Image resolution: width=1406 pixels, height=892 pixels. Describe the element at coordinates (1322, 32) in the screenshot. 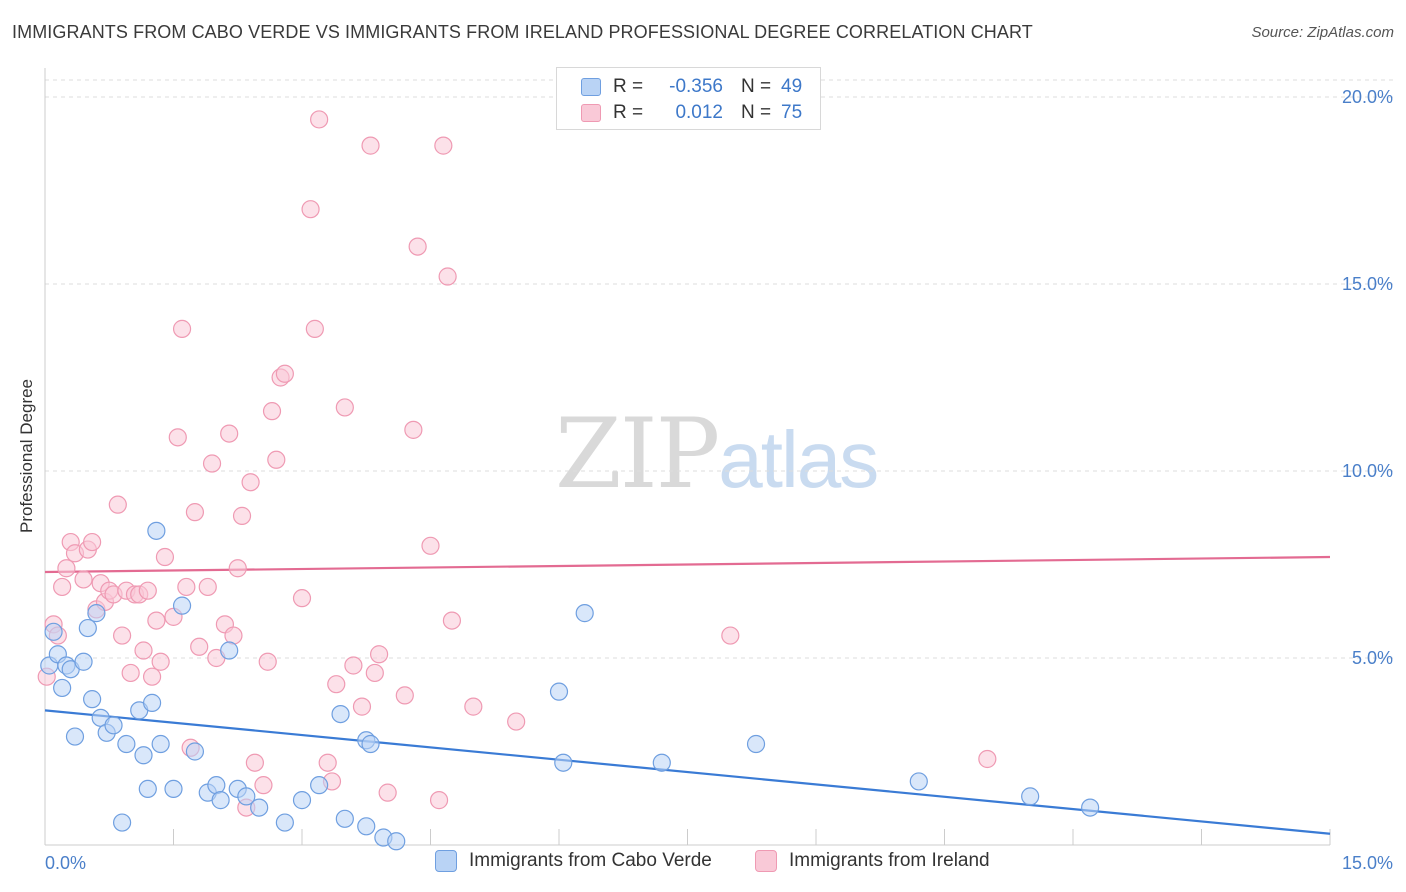

I see `source-credit: Source: ZipAtlas.com` at that location.